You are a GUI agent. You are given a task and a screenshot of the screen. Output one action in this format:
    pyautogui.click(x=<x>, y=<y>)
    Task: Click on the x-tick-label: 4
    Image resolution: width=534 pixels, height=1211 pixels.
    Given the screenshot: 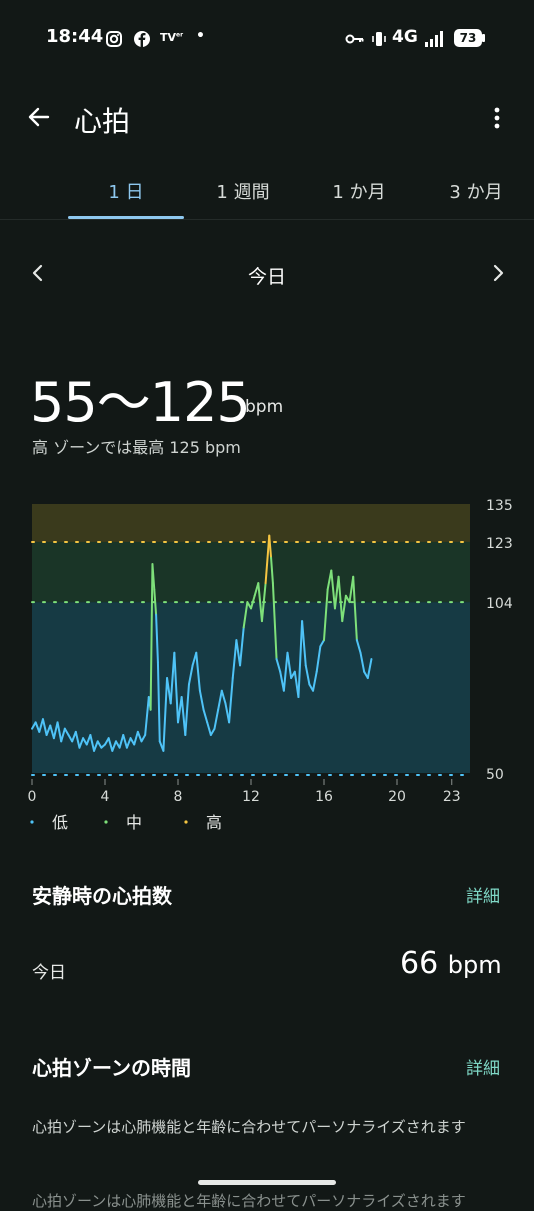 What is the action you would take?
    pyautogui.click(x=105, y=797)
    